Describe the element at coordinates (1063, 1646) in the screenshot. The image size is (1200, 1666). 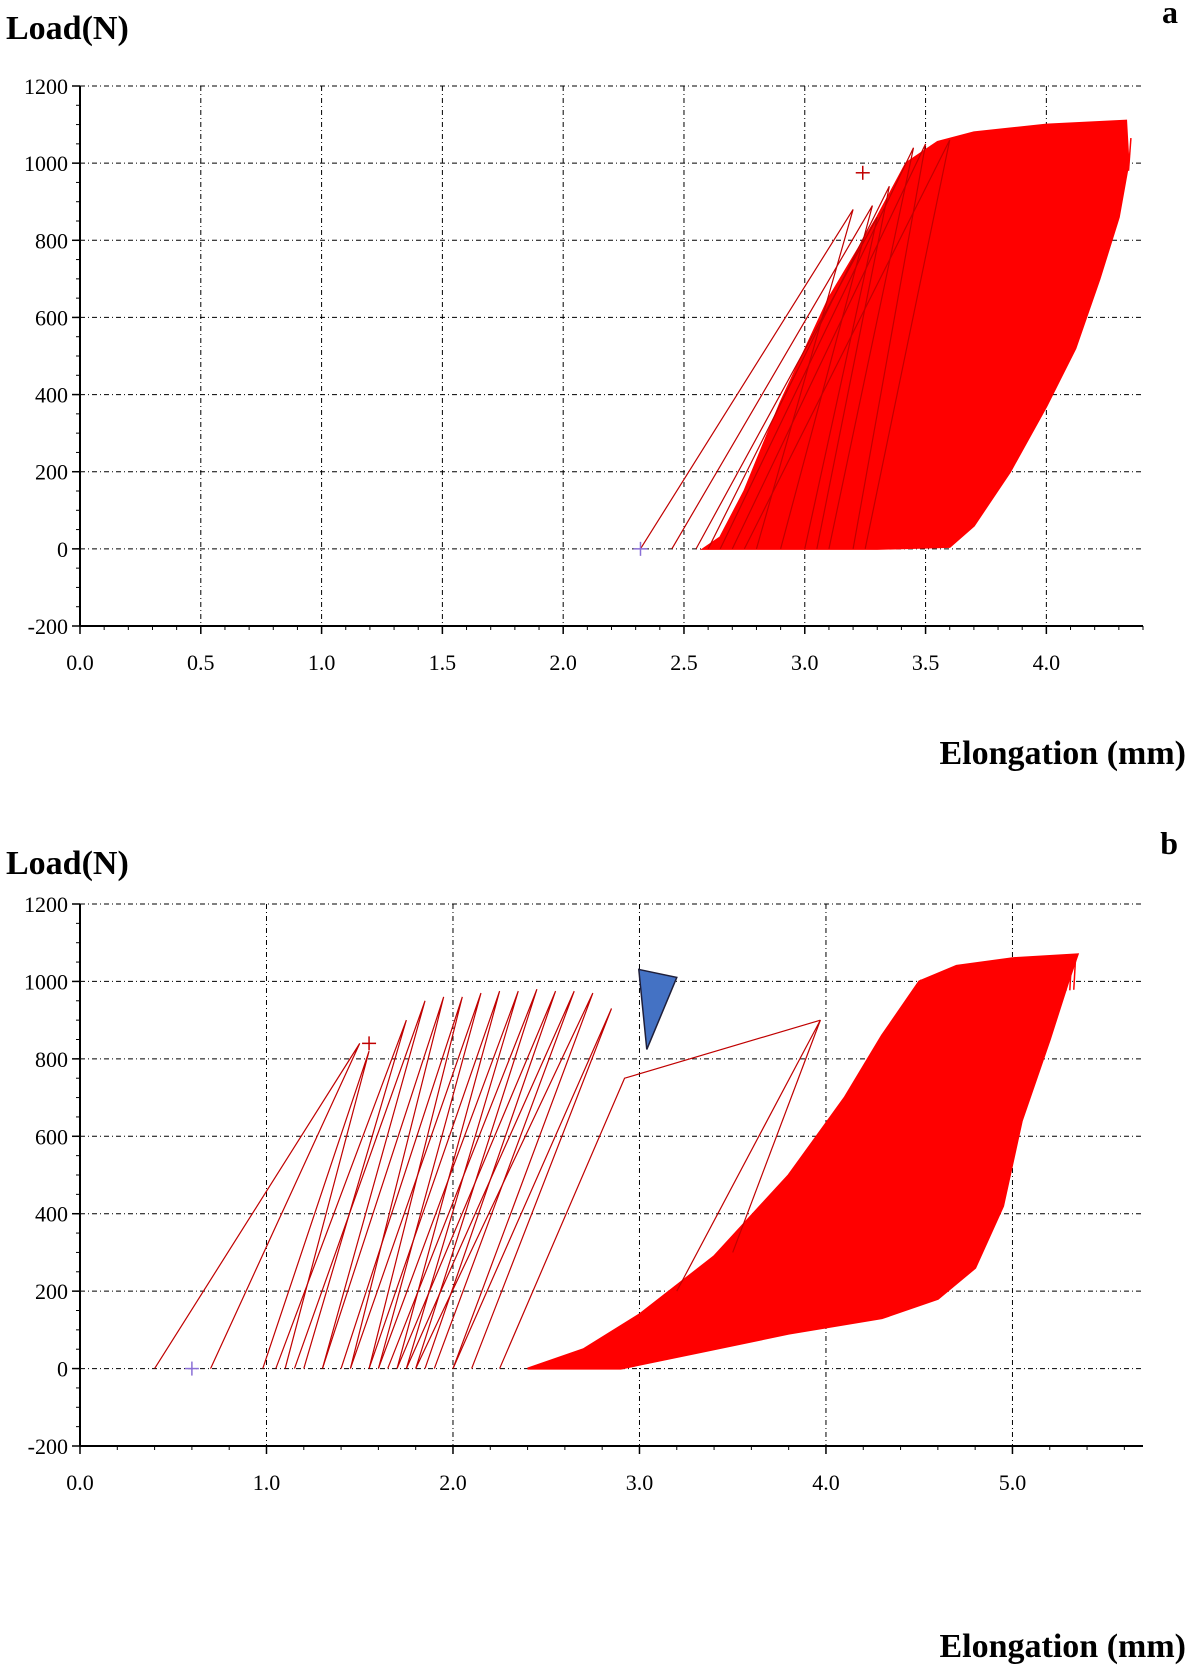
I see `x-axis-title: Elongation (mm)` at that location.